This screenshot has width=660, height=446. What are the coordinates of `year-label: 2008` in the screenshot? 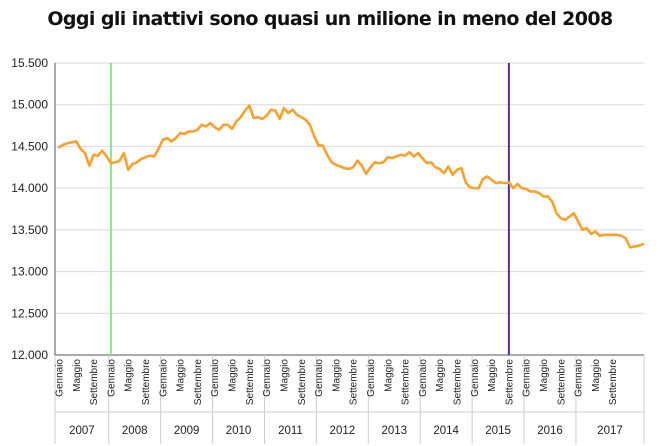 It's located at (135, 431).